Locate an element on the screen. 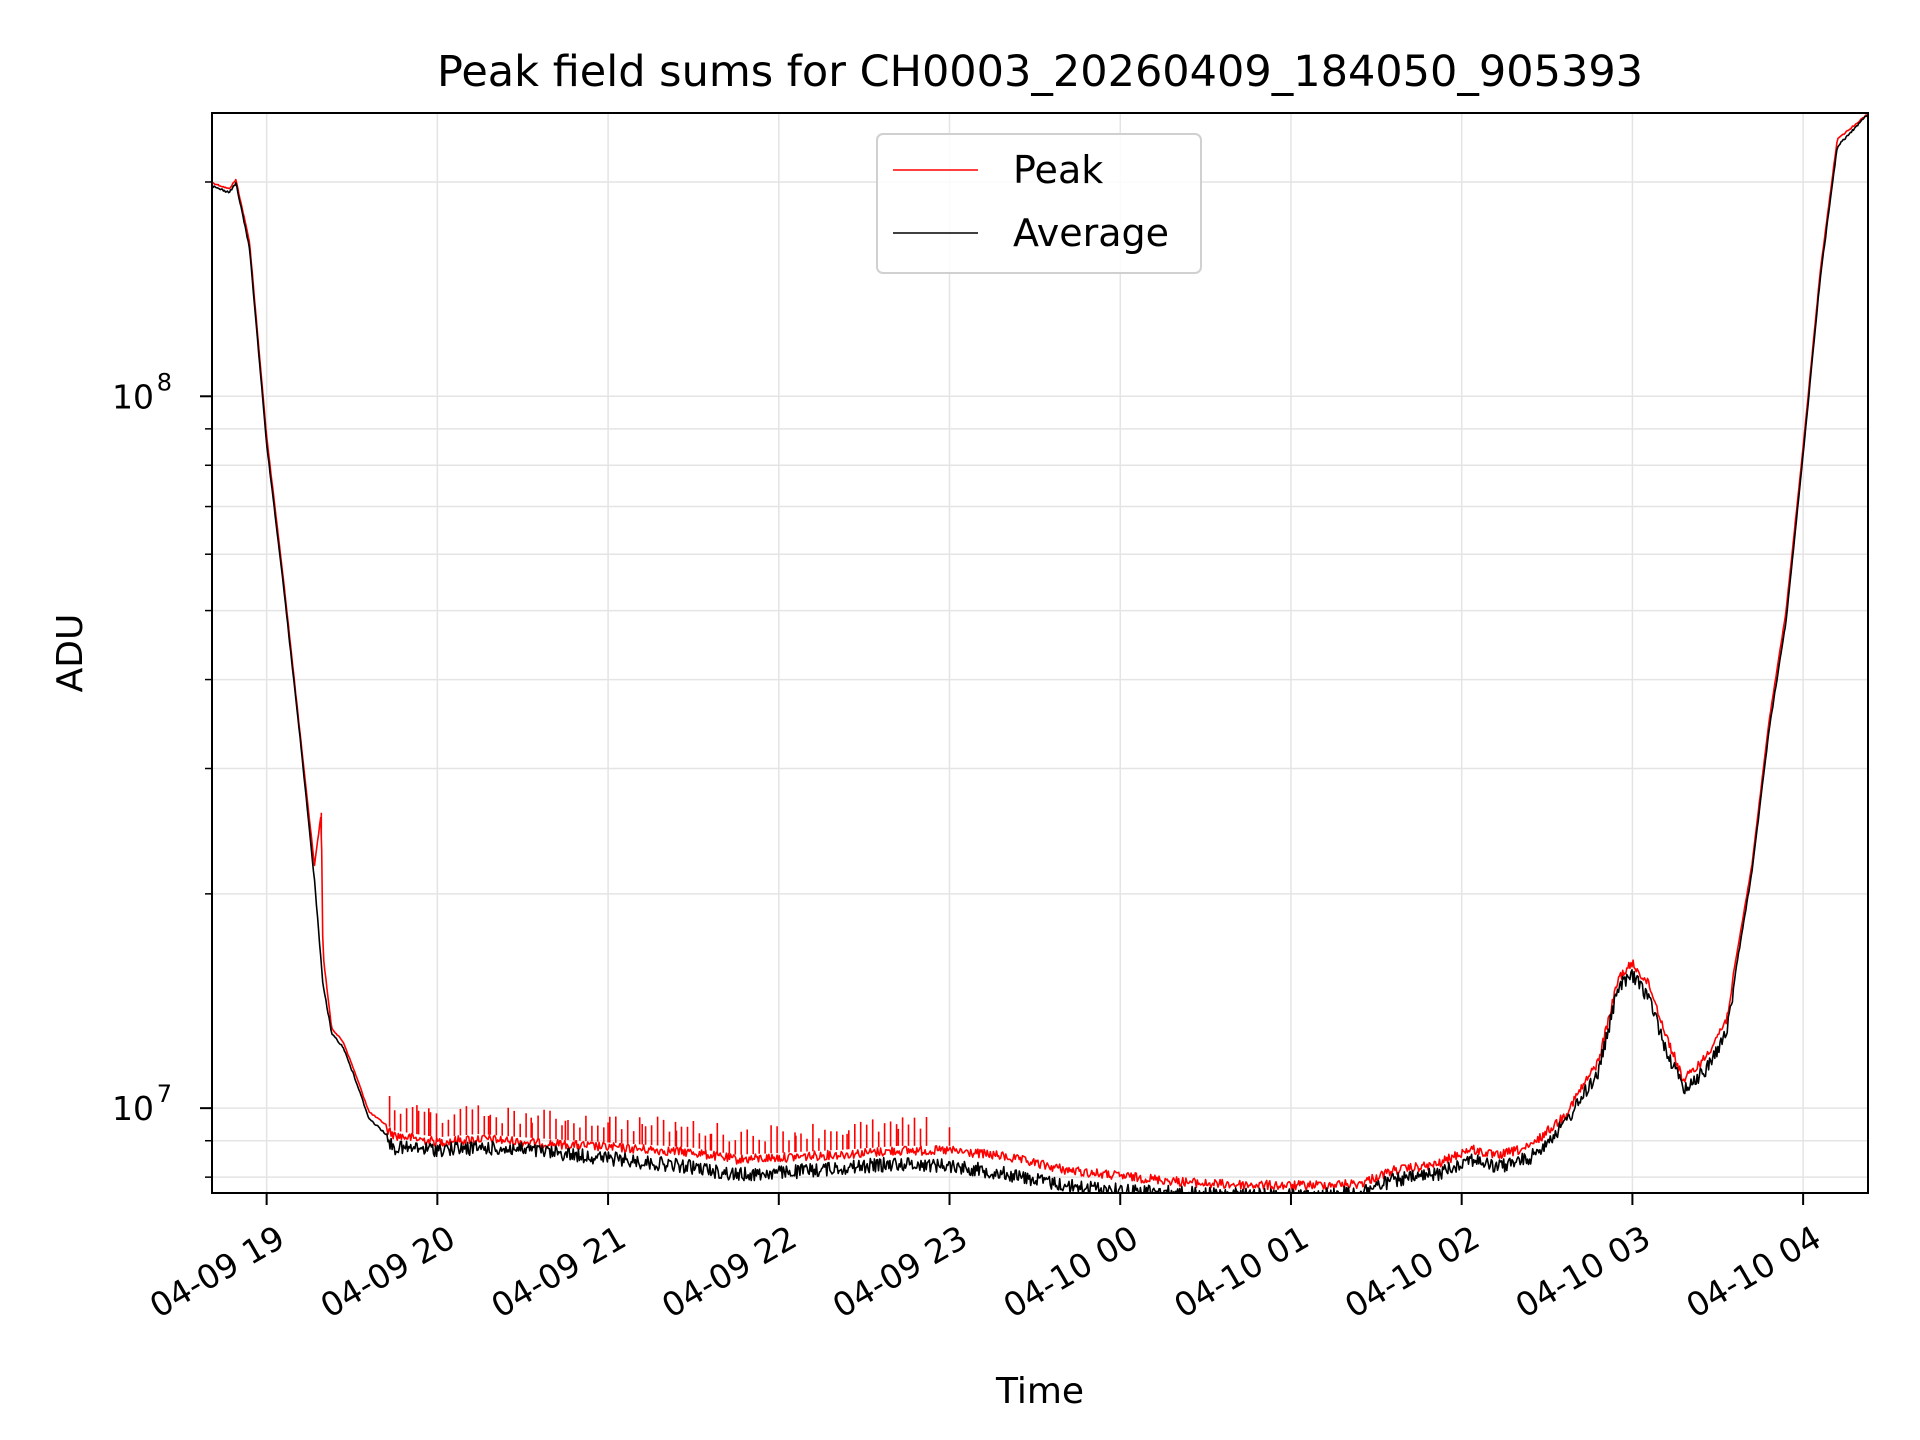  x-axis-label: Time is located at coordinates (1039, 1391).